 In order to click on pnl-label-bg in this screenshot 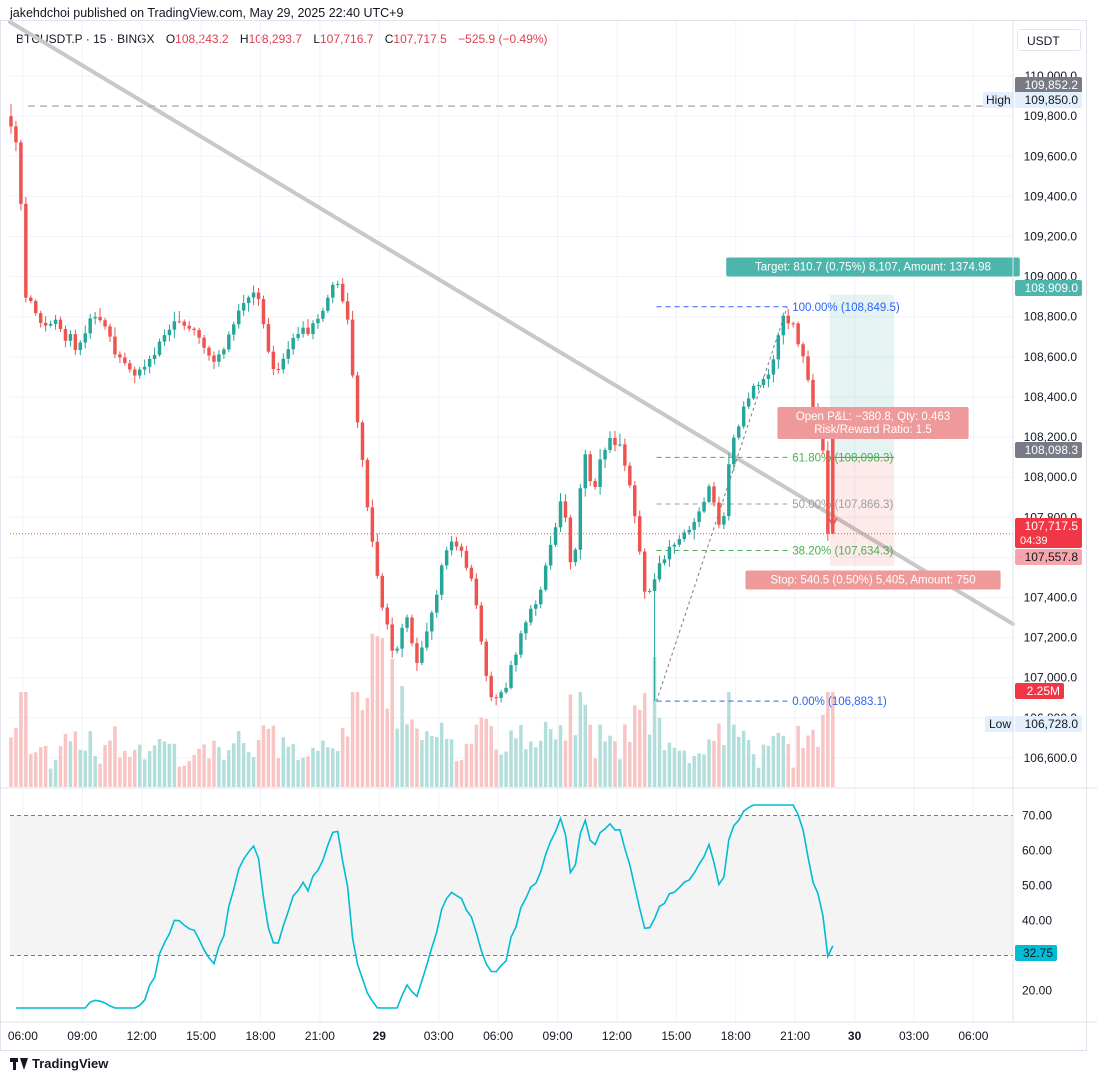, I will do `click(873, 423)`.